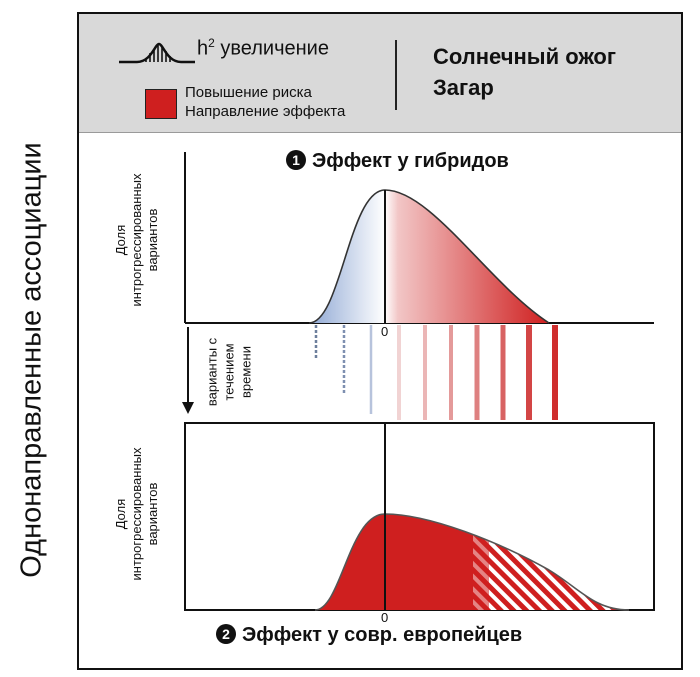  I want to click on legend-divider, so click(396, 75).